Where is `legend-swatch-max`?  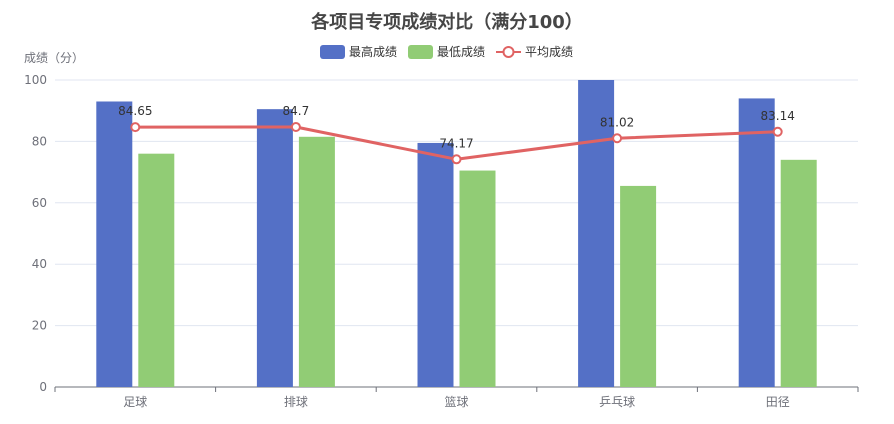
legend-swatch-max is located at coordinates (332, 52).